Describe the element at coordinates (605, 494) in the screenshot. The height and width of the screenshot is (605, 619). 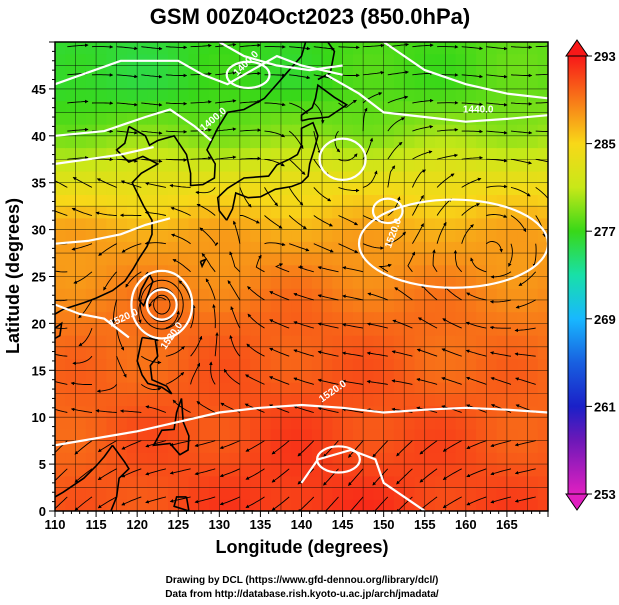
I see `colorbar-tick-label: 253` at that location.